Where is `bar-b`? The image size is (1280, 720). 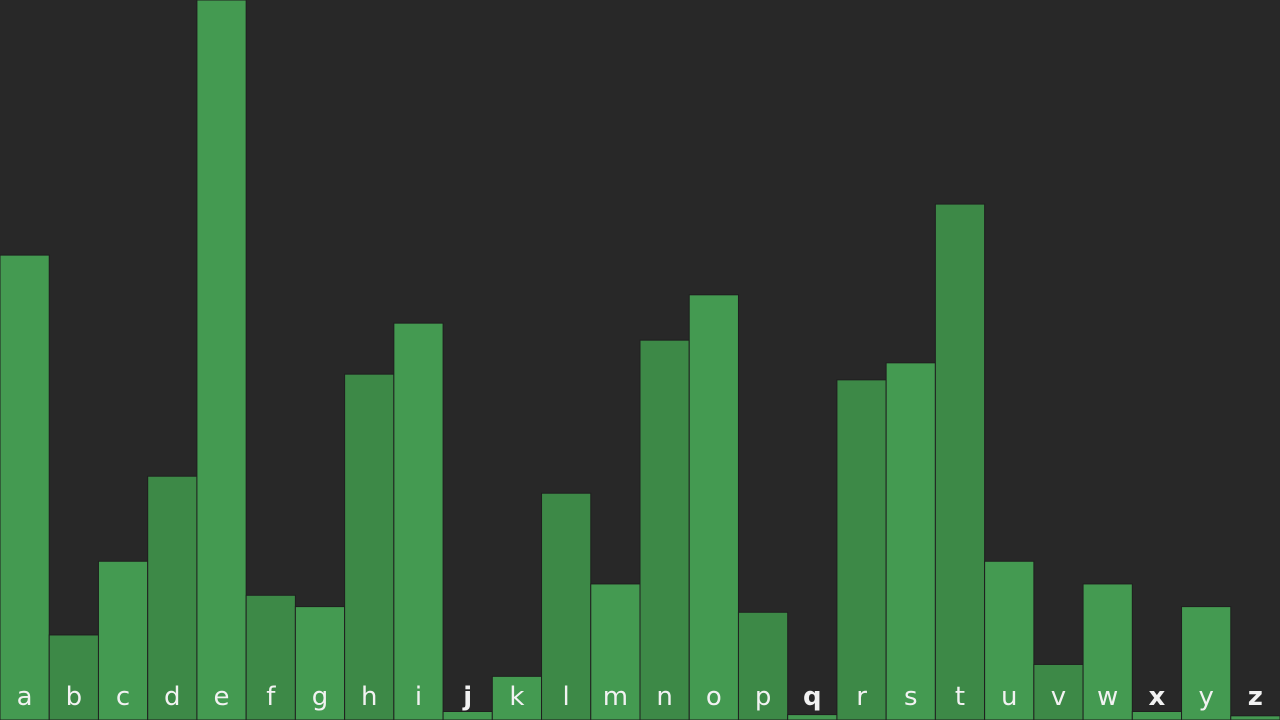
bar-b is located at coordinates (73, 677).